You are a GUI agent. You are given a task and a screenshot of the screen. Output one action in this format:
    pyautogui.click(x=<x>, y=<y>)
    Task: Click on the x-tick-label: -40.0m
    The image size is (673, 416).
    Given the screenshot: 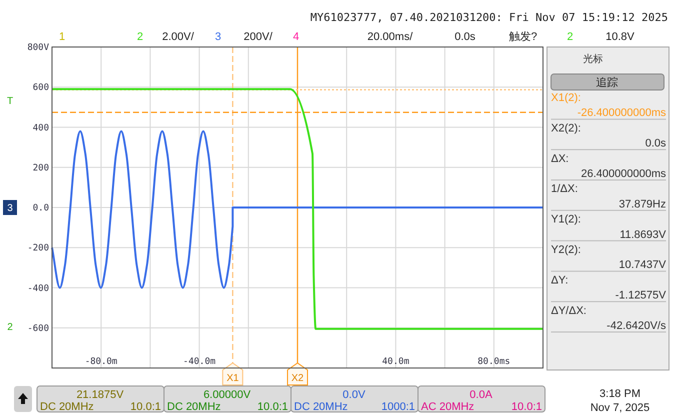 What is the action you would take?
    pyautogui.click(x=199, y=362)
    